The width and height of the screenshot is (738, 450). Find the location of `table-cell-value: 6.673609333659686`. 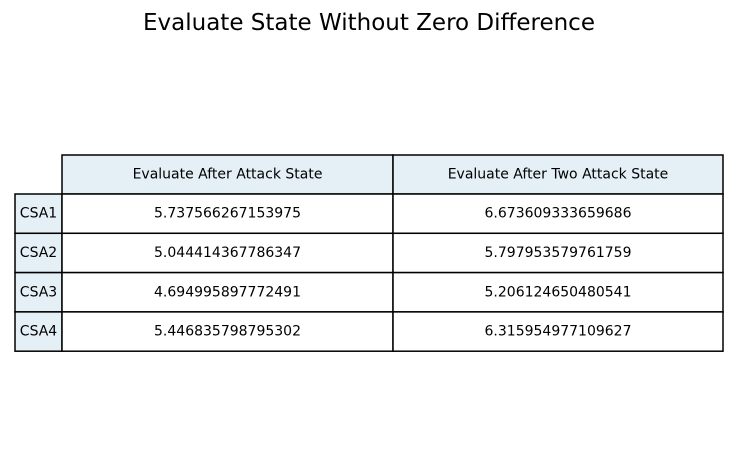

table-cell-value: 6.673609333659686 is located at coordinates (558, 214).